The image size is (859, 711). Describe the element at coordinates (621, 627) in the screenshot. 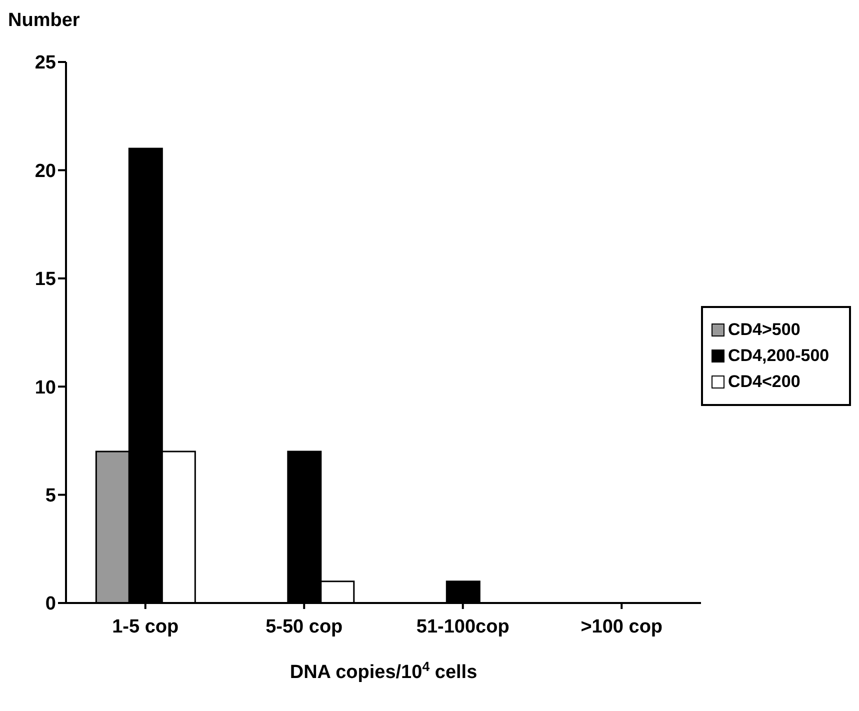

I see `x-tick-label: >100 cop` at that location.